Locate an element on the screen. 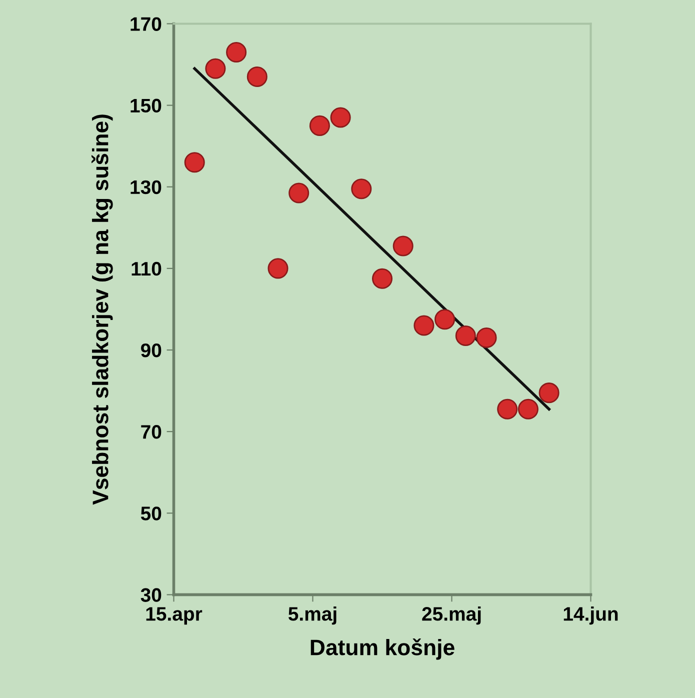 The height and width of the screenshot is (698, 695). x-axis-title: Datum košnje is located at coordinates (382, 649).